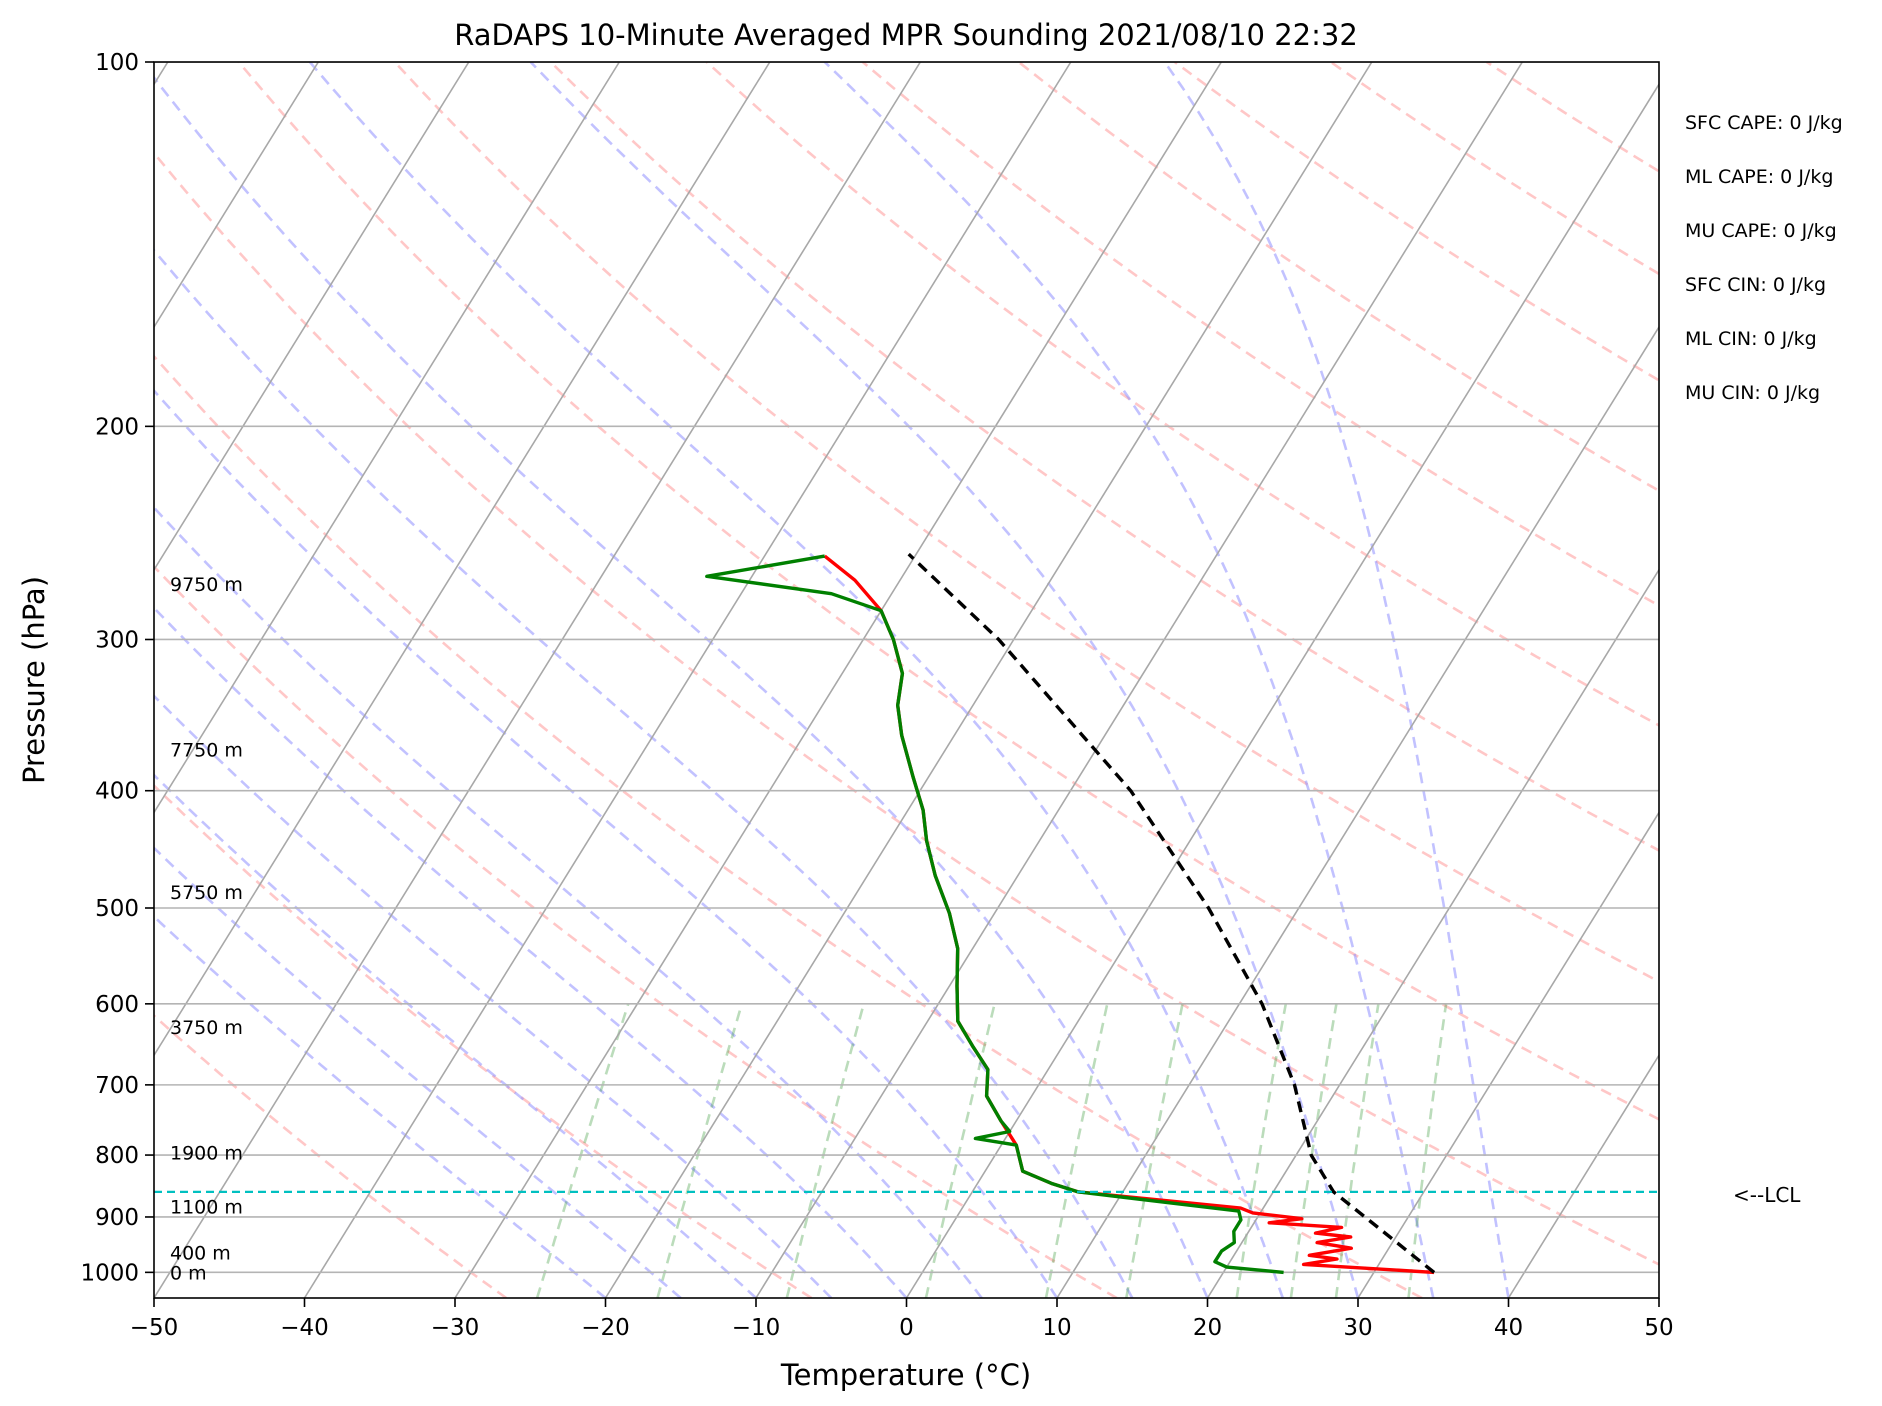  What do you see at coordinates (206, 751) in the screenshot?
I see `height-label: 7750 m` at bounding box center [206, 751].